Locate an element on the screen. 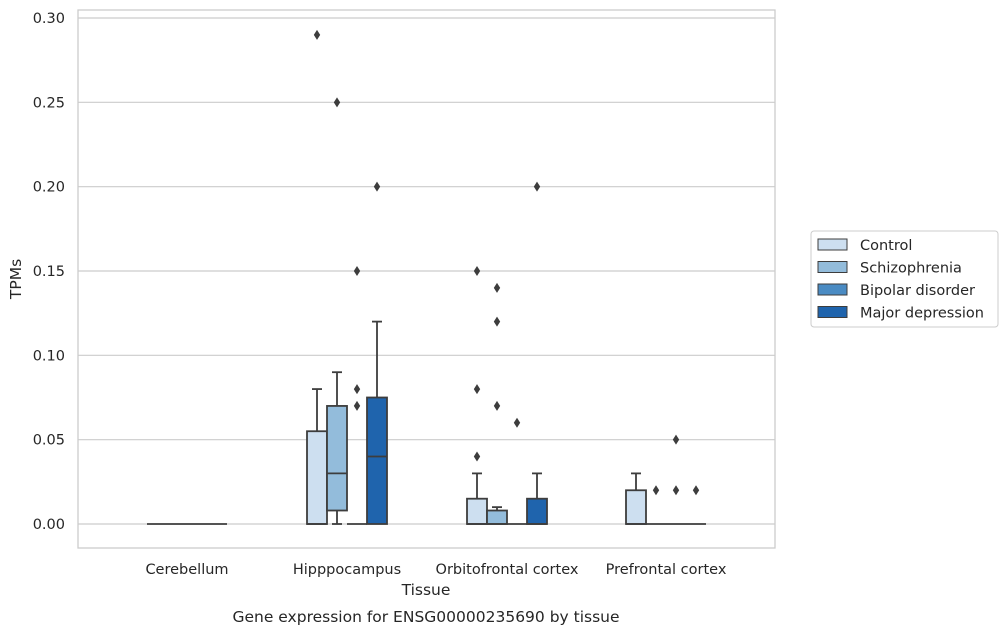  legend-frame is located at coordinates (904, 279).